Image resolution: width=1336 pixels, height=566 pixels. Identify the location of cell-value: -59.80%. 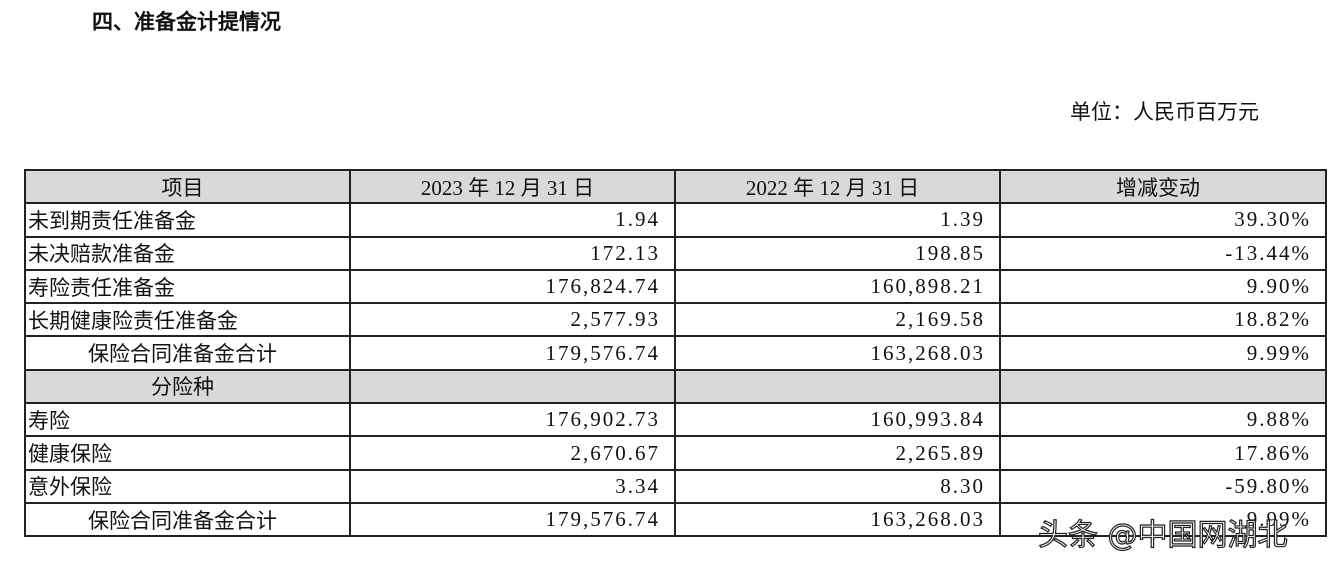
(1163, 486).